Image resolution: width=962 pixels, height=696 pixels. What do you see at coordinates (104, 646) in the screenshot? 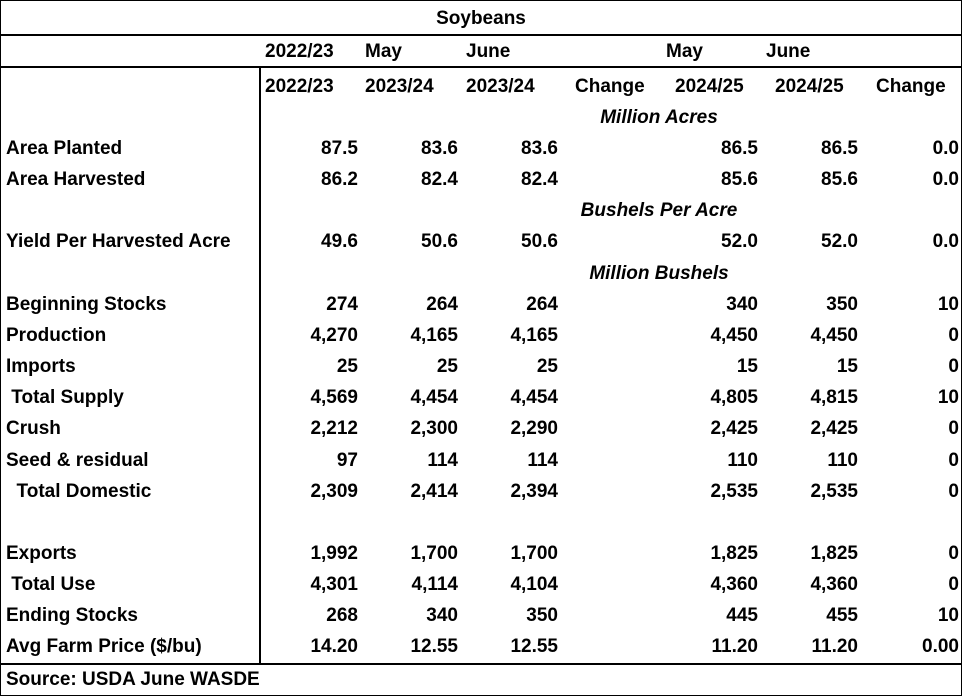
I see `row-label: Avg Farm Price ($/bu)` at bounding box center [104, 646].